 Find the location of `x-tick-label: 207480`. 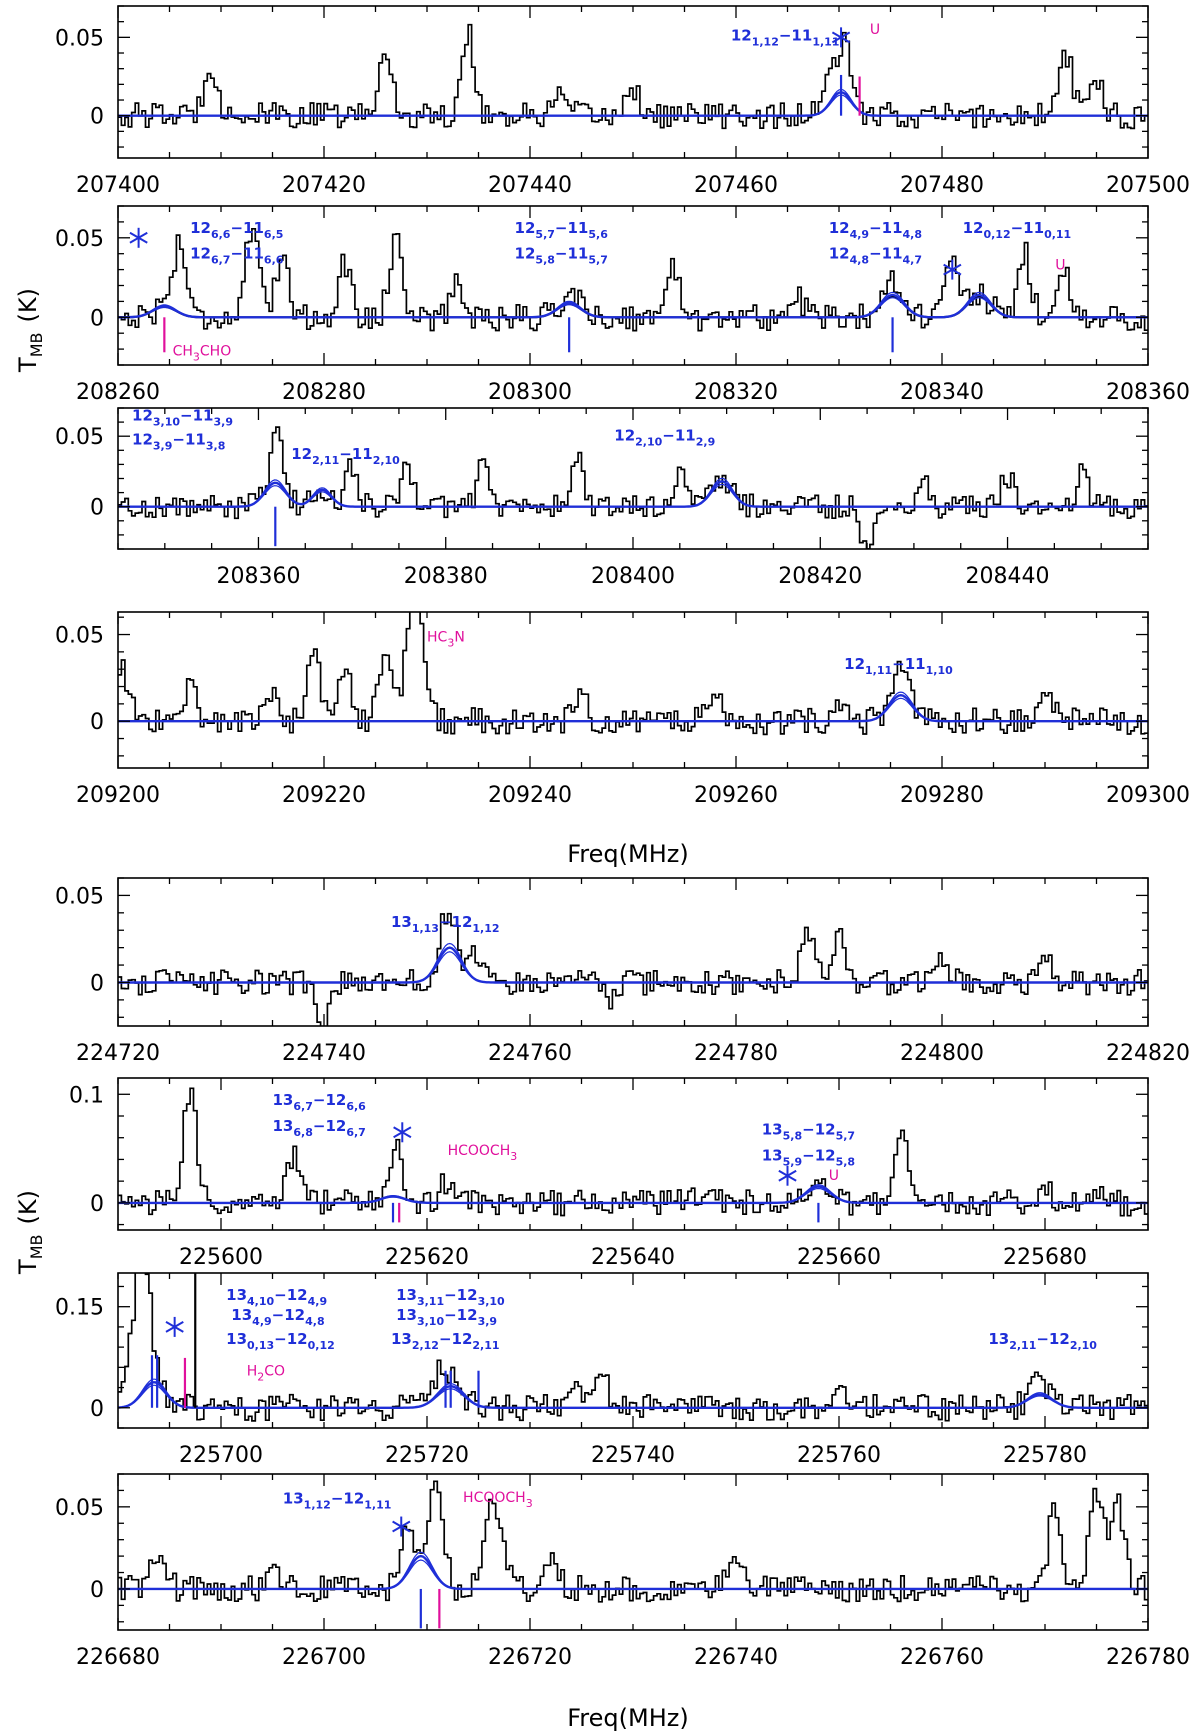

x-tick-label: 207480 is located at coordinates (942, 185).